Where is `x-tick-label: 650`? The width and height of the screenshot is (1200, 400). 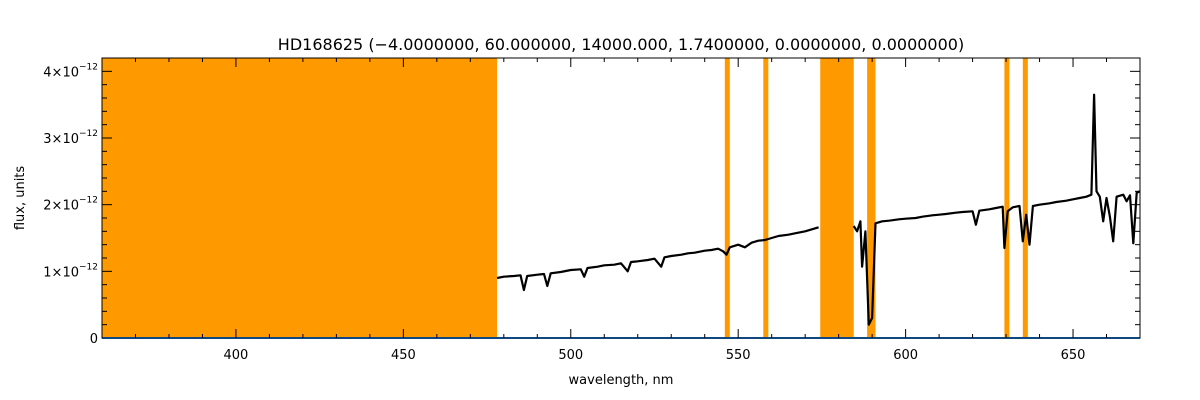
x-tick-label: 650 is located at coordinates (1073, 355).